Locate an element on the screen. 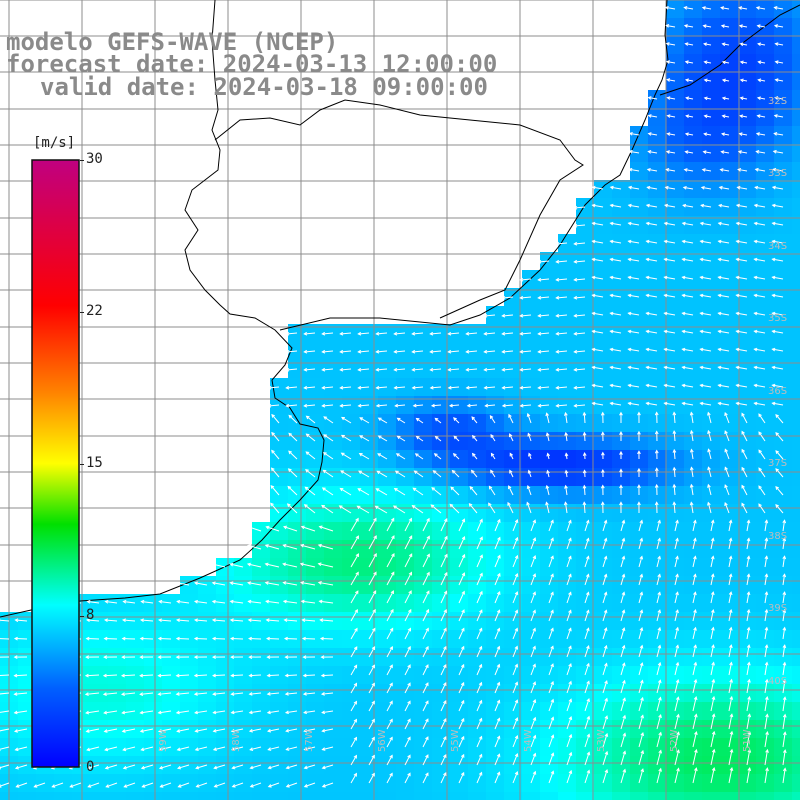 The height and width of the screenshot is (800, 800). lon-label: 55W is located at coordinates (455, 740).